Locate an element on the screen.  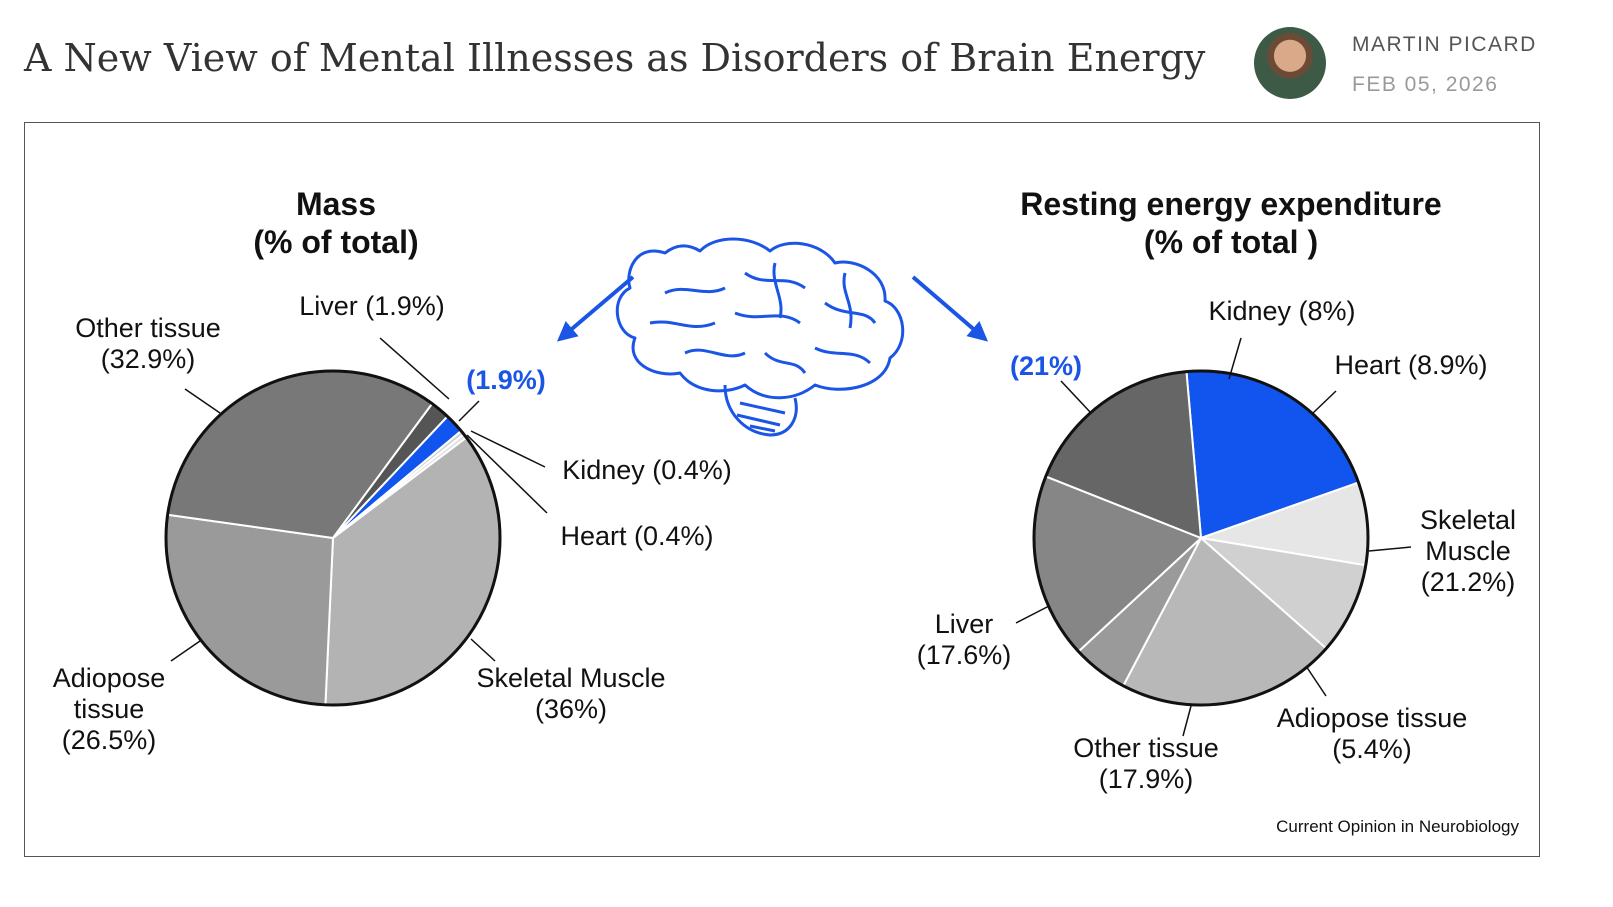
brain-icon is located at coordinates (760, 337).